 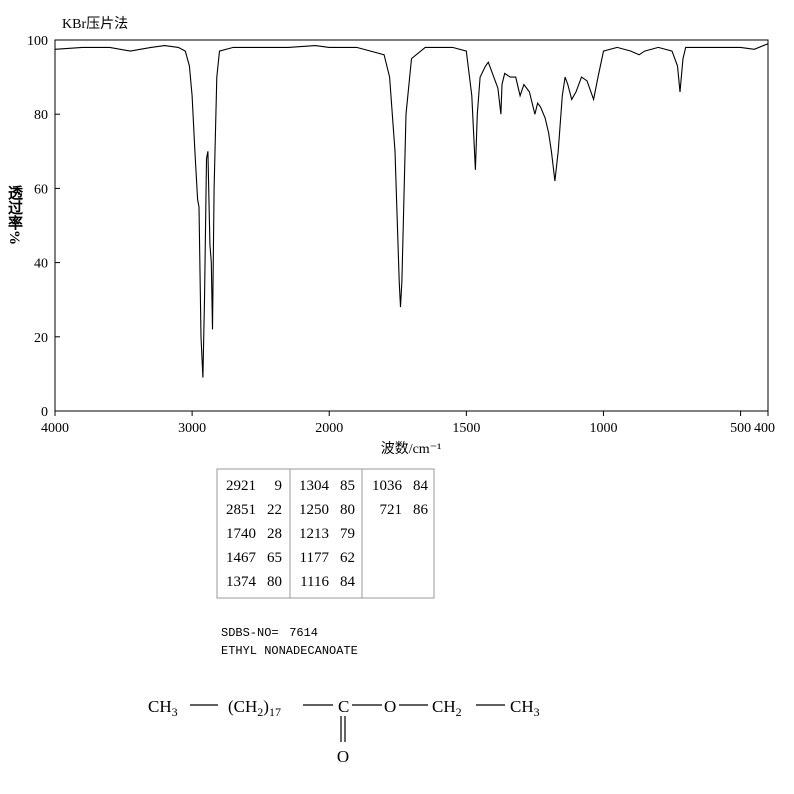 I want to click on sdbs-number: 7614, so click(x=303, y=633).